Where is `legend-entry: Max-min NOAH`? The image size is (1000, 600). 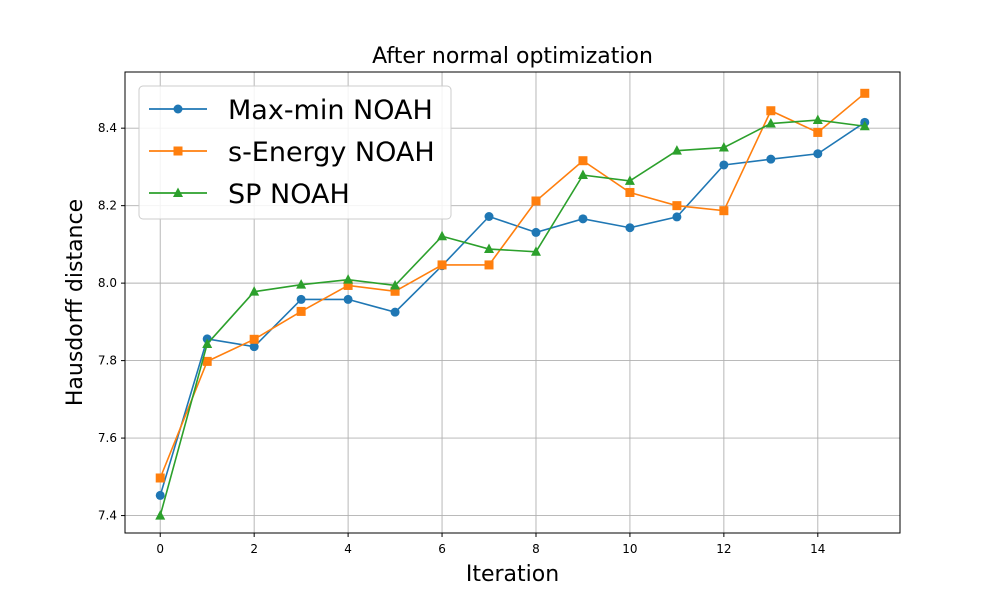
legend-entry: Max-min NOAH is located at coordinates (291, 110).